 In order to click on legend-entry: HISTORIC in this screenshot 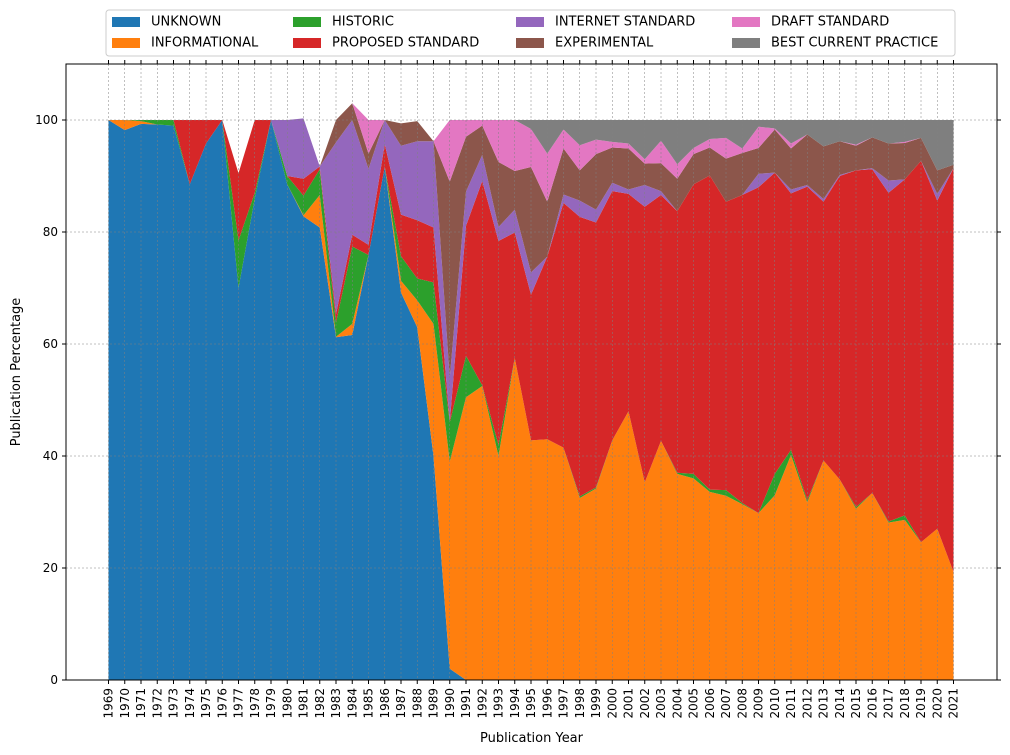, I will do `click(343, 22)`.